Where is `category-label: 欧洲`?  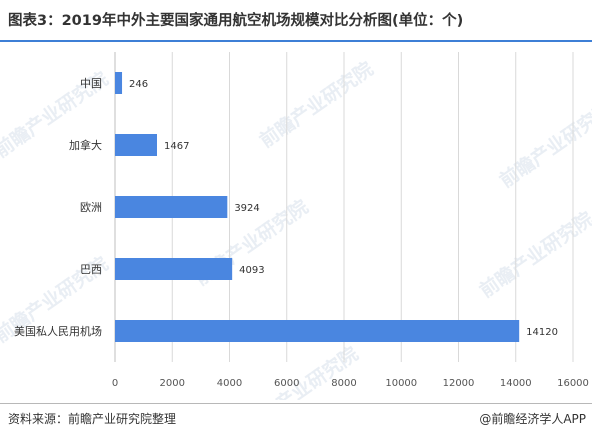
category-label: 欧洲 is located at coordinates (91, 207).